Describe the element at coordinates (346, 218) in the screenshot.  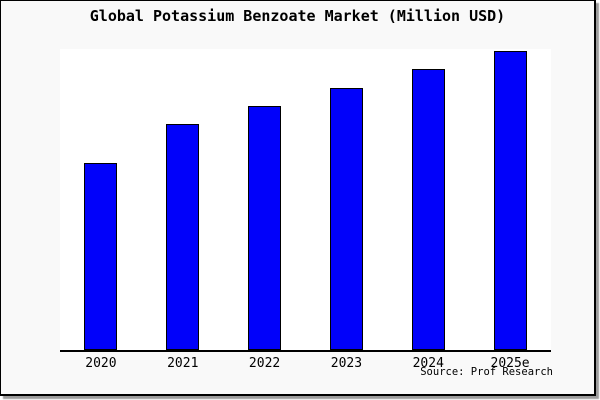
I see `bar-2023` at that location.